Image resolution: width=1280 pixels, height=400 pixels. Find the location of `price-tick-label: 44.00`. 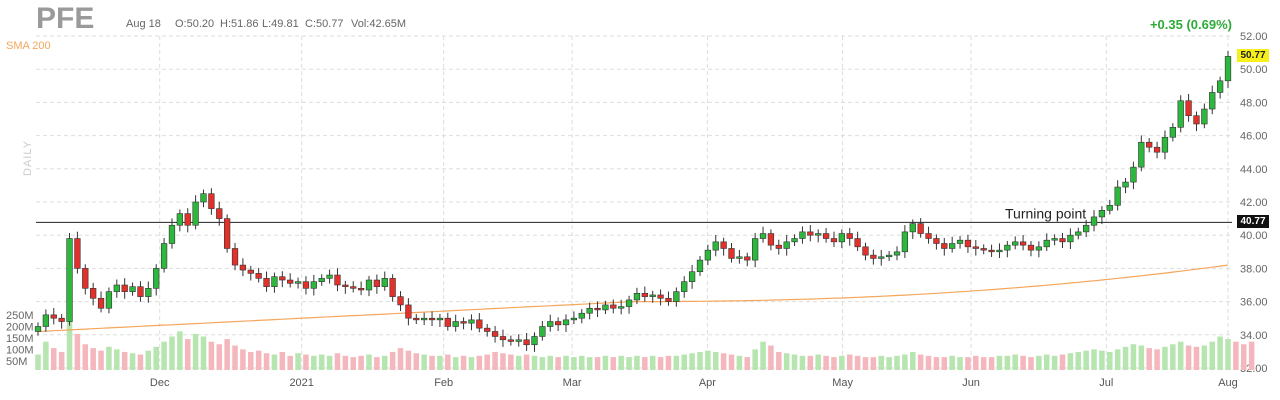

price-tick-label: 44.00 is located at coordinates (1254, 170).